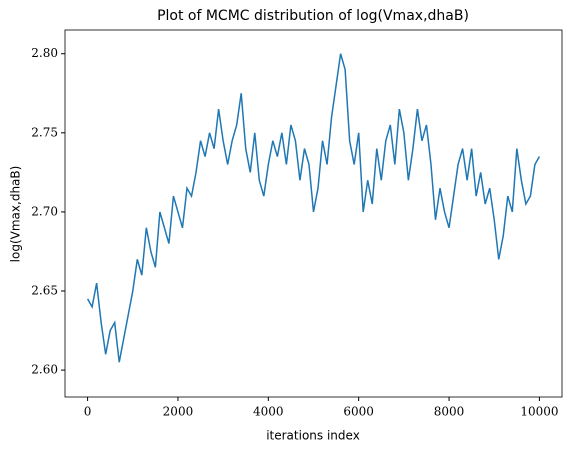 This screenshot has height=450, width=570. Describe the element at coordinates (44, 132) in the screenshot. I see `y-tick-label: 2.75` at that location.